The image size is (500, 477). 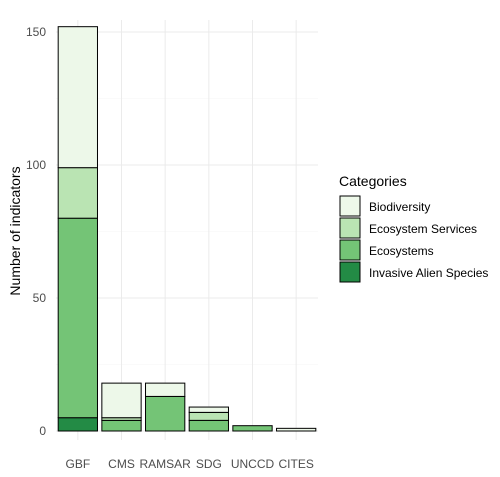 I want to click on bar-sdg-ecosystem-services, so click(x=208, y=416).